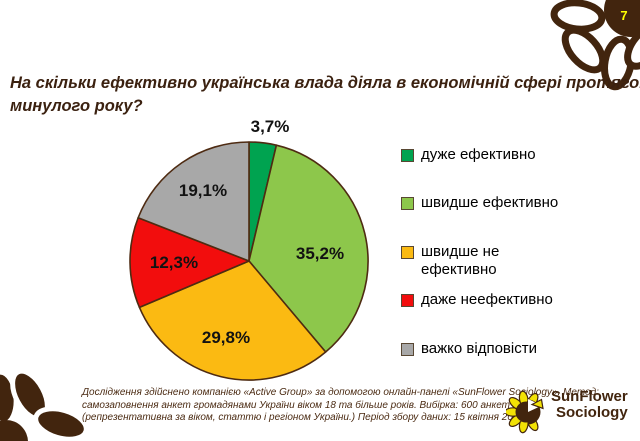 The height and width of the screenshot is (441, 640). I want to click on legend-item-0: дуже ефективно, so click(483, 155).